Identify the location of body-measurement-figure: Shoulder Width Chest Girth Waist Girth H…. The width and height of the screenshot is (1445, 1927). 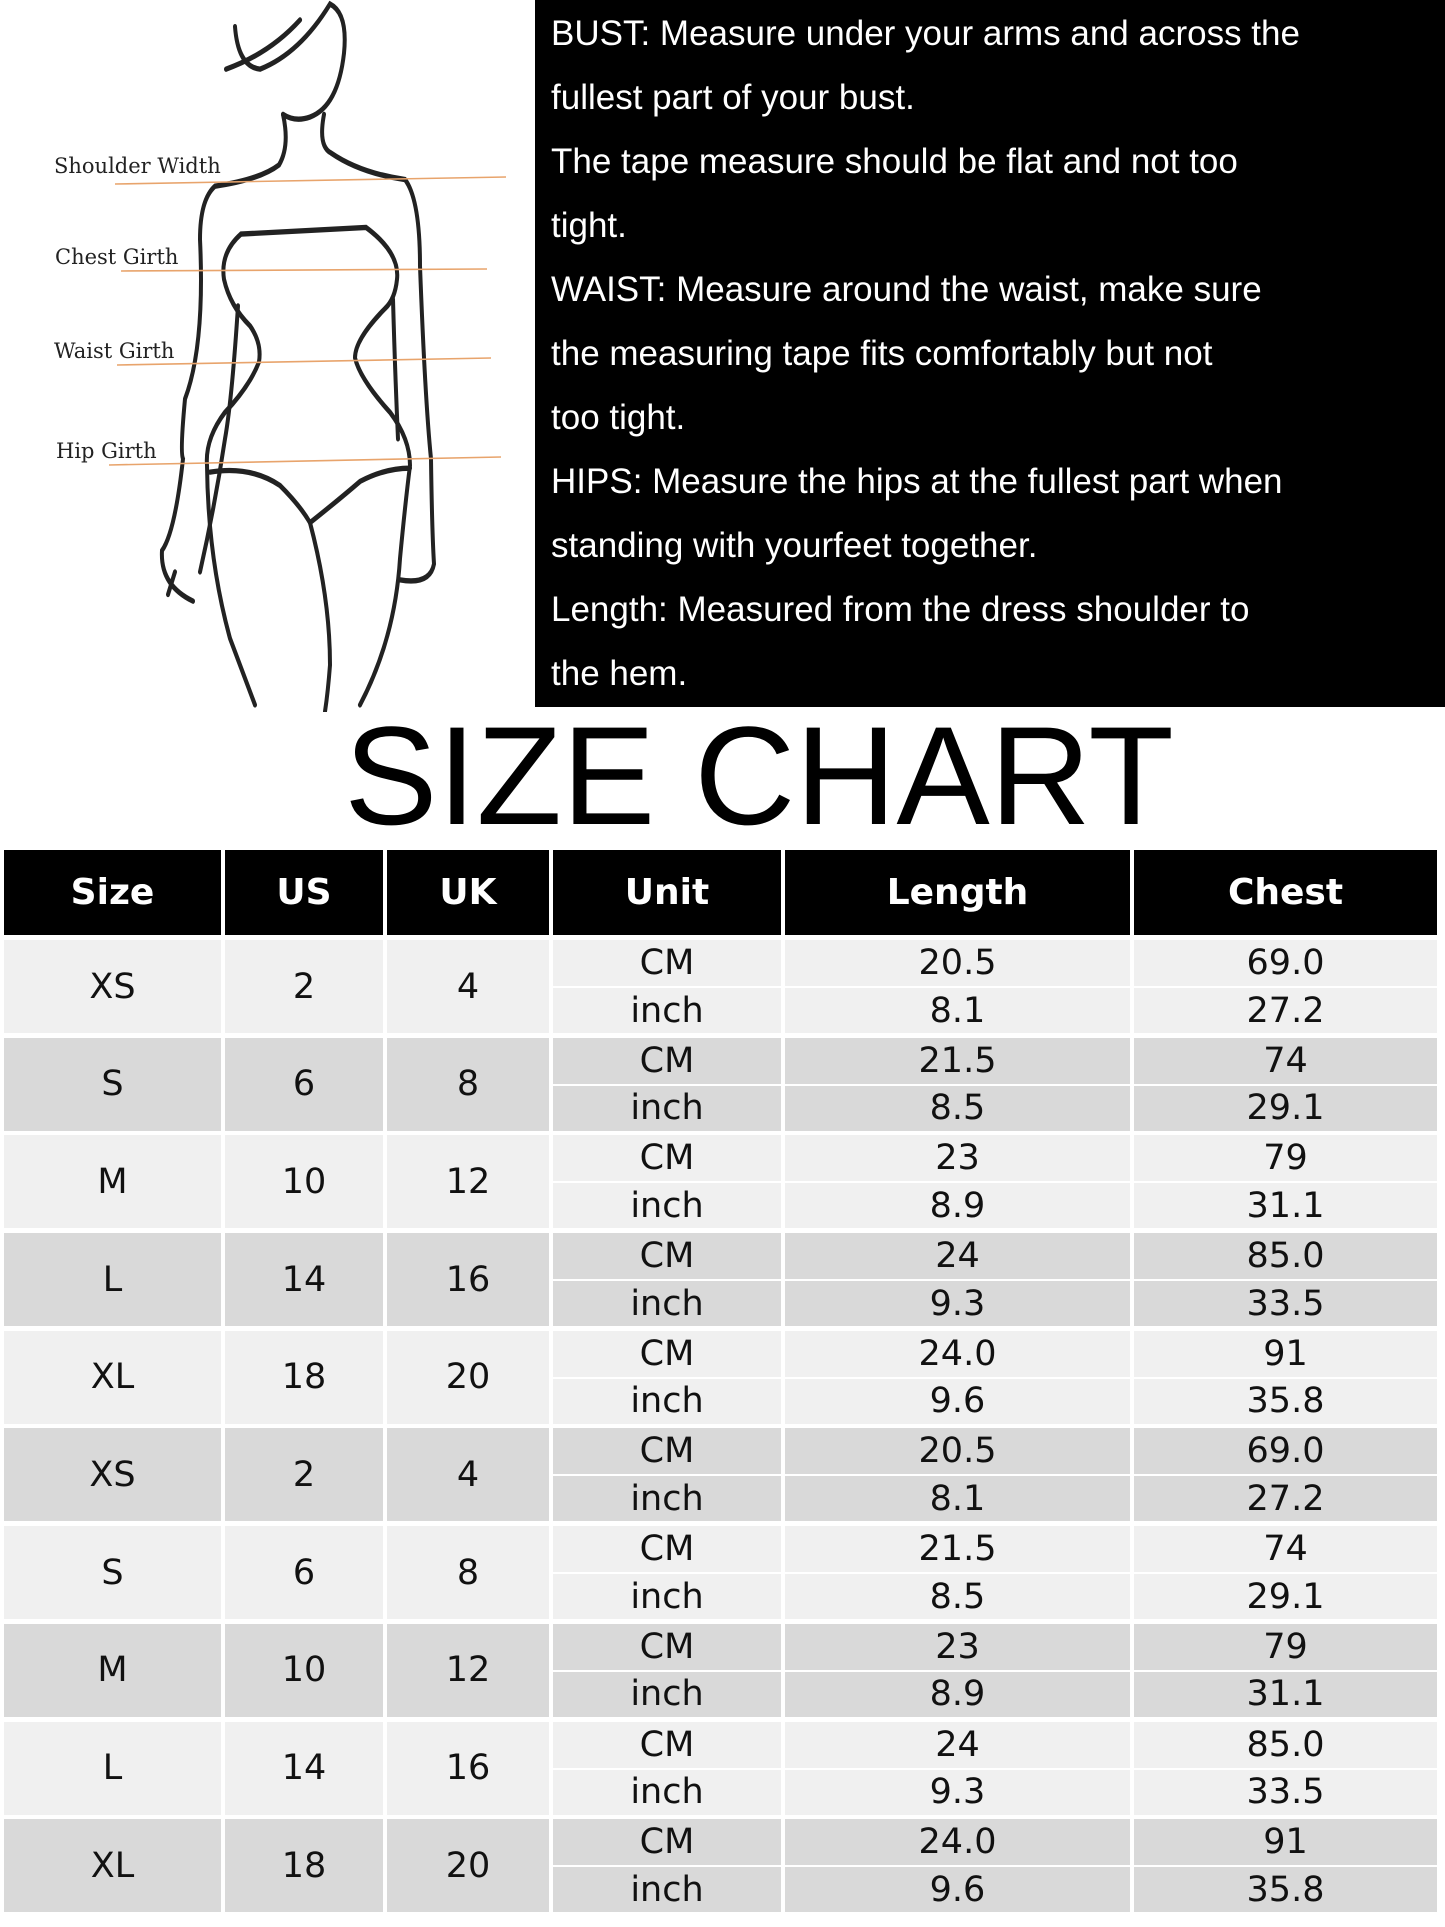
(267, 357).